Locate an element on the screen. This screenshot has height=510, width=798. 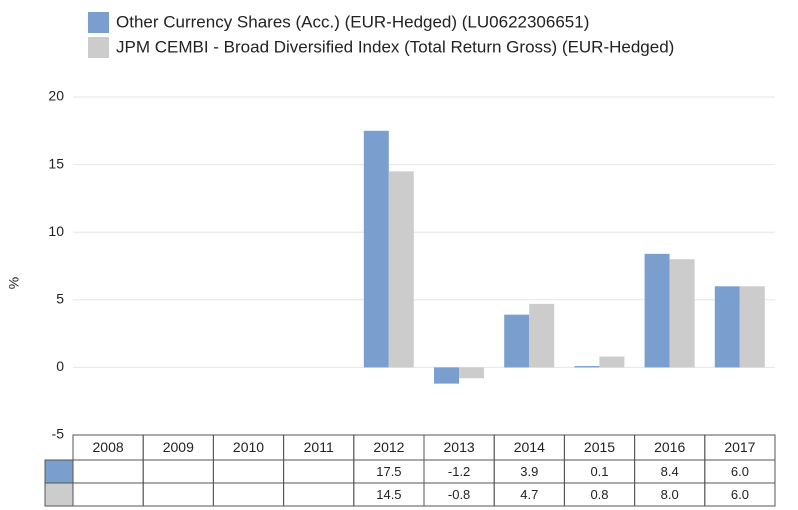
data-label: 8.4 is located at coordinates (670, 471).